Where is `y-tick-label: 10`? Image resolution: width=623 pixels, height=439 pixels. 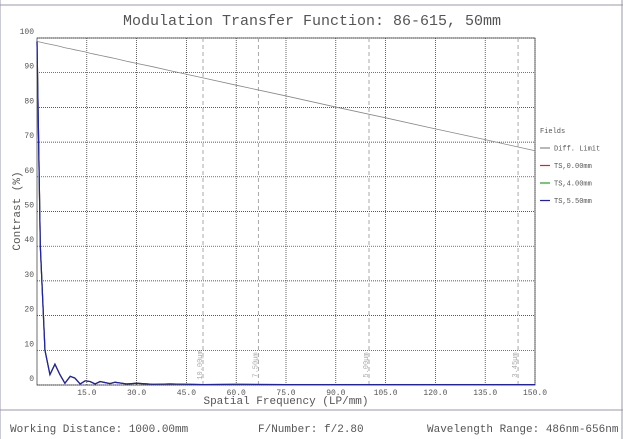
y-tick-label: 10 is located at coordinates (29, 344).